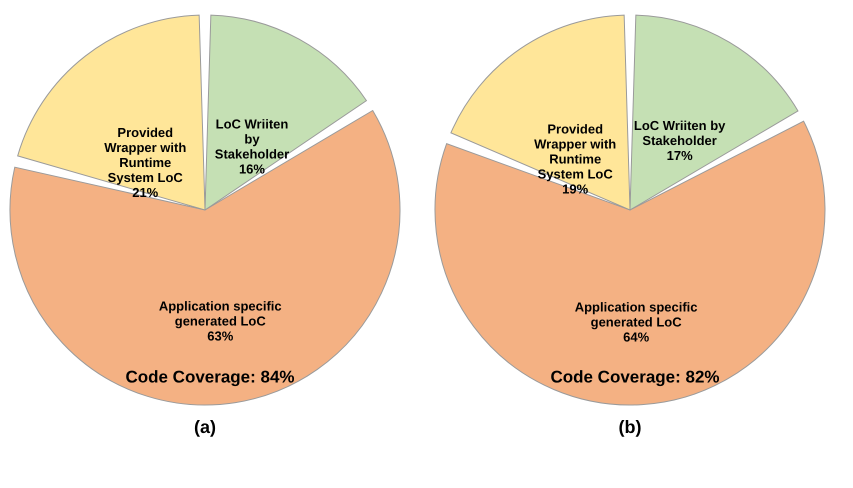 Image resolution: width=853 pixels, height=488 pixels. I want to click on text: Code Coverage: 82%, so click(635, 377).